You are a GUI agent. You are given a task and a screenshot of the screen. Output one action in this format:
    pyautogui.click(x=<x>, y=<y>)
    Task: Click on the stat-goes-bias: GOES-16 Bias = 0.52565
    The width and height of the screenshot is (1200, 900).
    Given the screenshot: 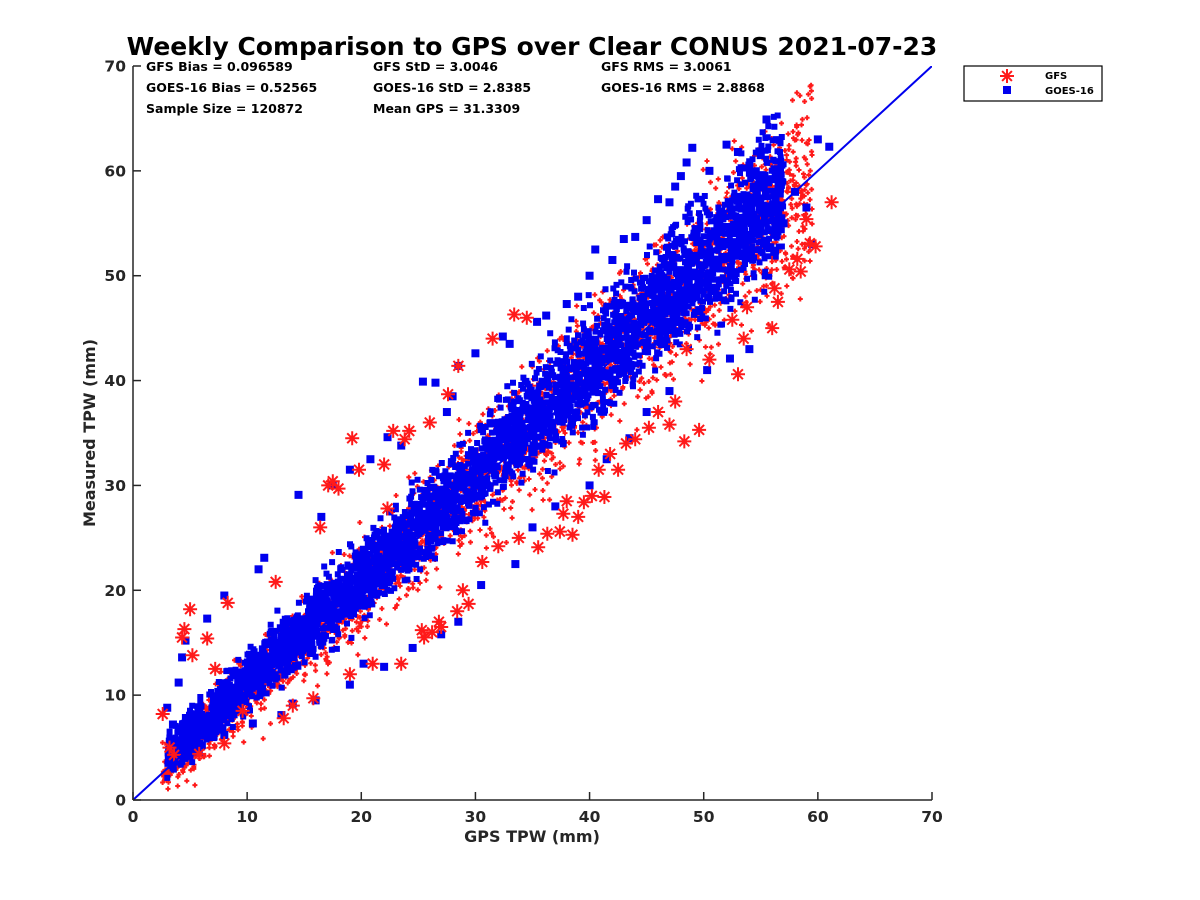 What is the action you would take?
    pyautogui.click(x=231, y=87)
    